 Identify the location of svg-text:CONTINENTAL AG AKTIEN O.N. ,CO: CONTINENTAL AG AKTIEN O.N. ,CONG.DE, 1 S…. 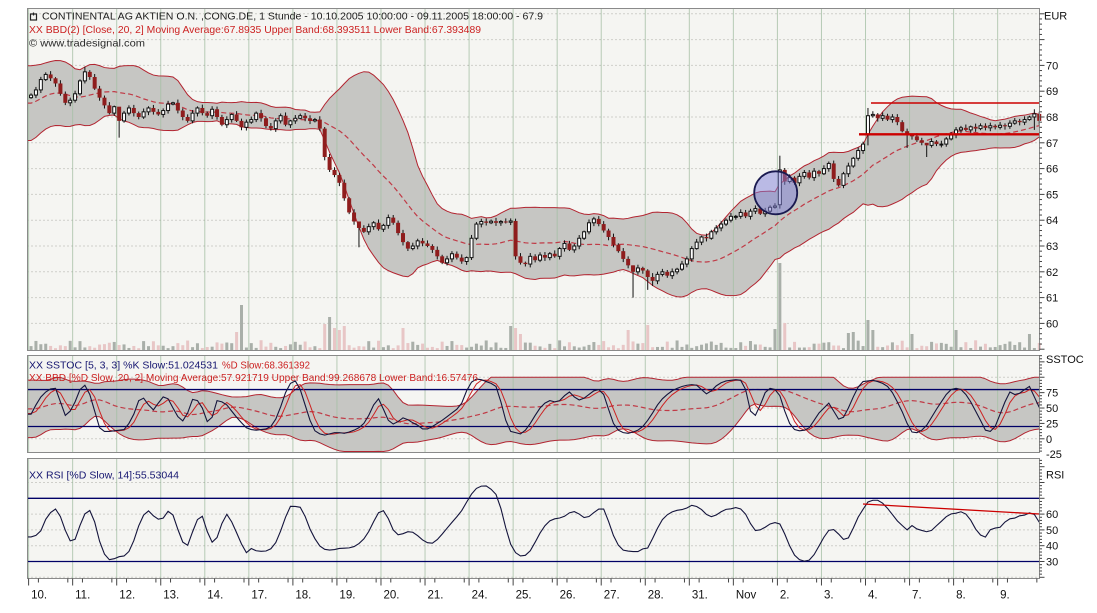
(292, 17).